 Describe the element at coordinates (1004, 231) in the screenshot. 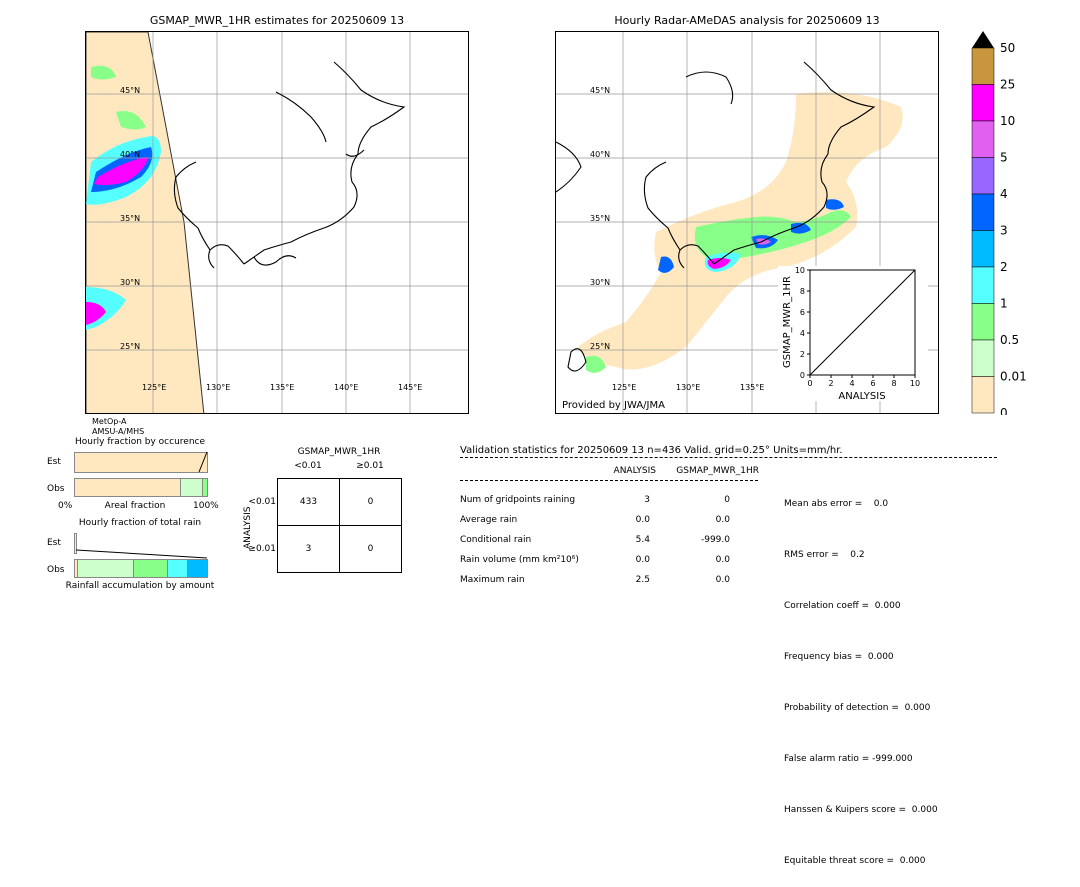

I see `colorbar-label: 3` at that location.